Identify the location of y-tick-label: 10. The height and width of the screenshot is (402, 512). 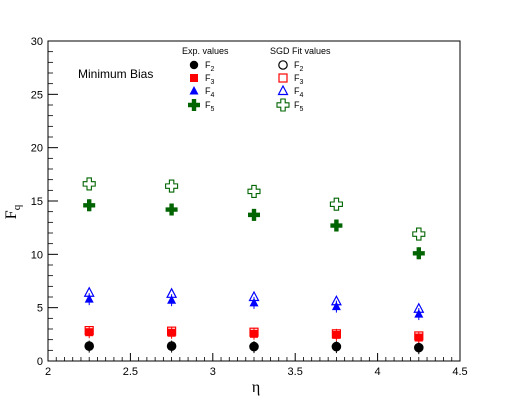
(37, 255).